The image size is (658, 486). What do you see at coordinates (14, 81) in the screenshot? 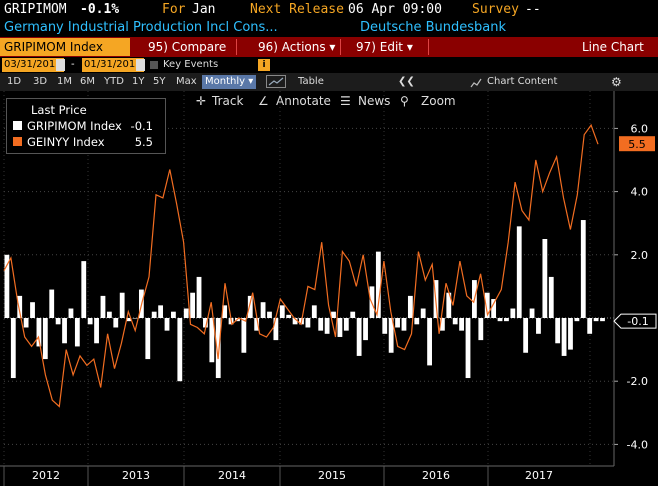
I see `period-1d: 1D` at bounding box center [14, 81].